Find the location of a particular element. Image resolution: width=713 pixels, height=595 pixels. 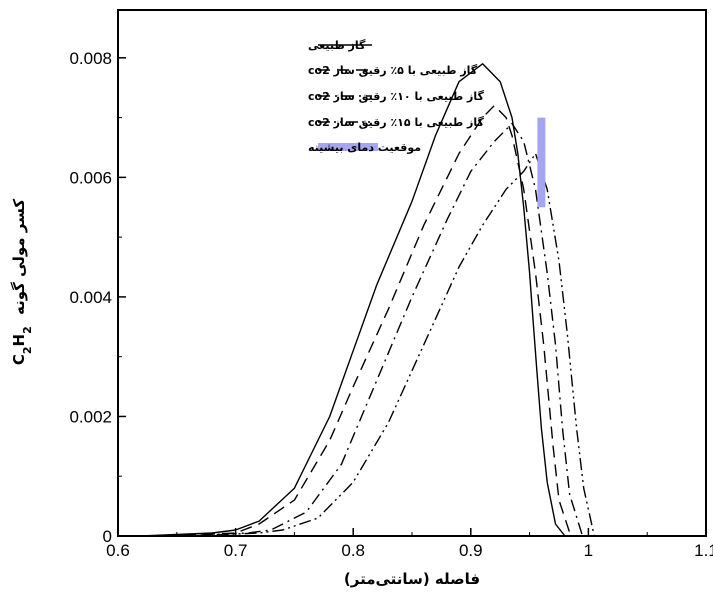

legend-label-4: گاز طبیعی با ۱۵٪ رقیق ساز co2 is located at coordinates (396, 122).